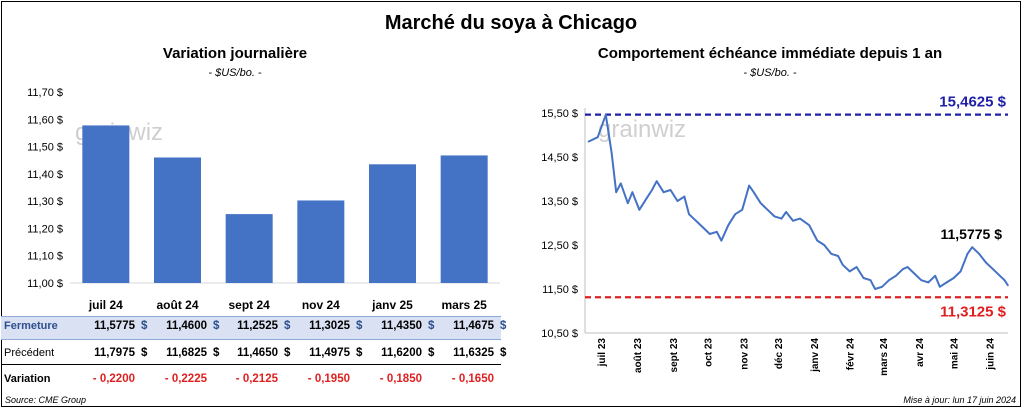 The height and width of the screenshot is (410, 1024). Describe the element at coordinates (770, 73) in the screenshot. I see `right-chart-units: - $US/bo. -` at that location.